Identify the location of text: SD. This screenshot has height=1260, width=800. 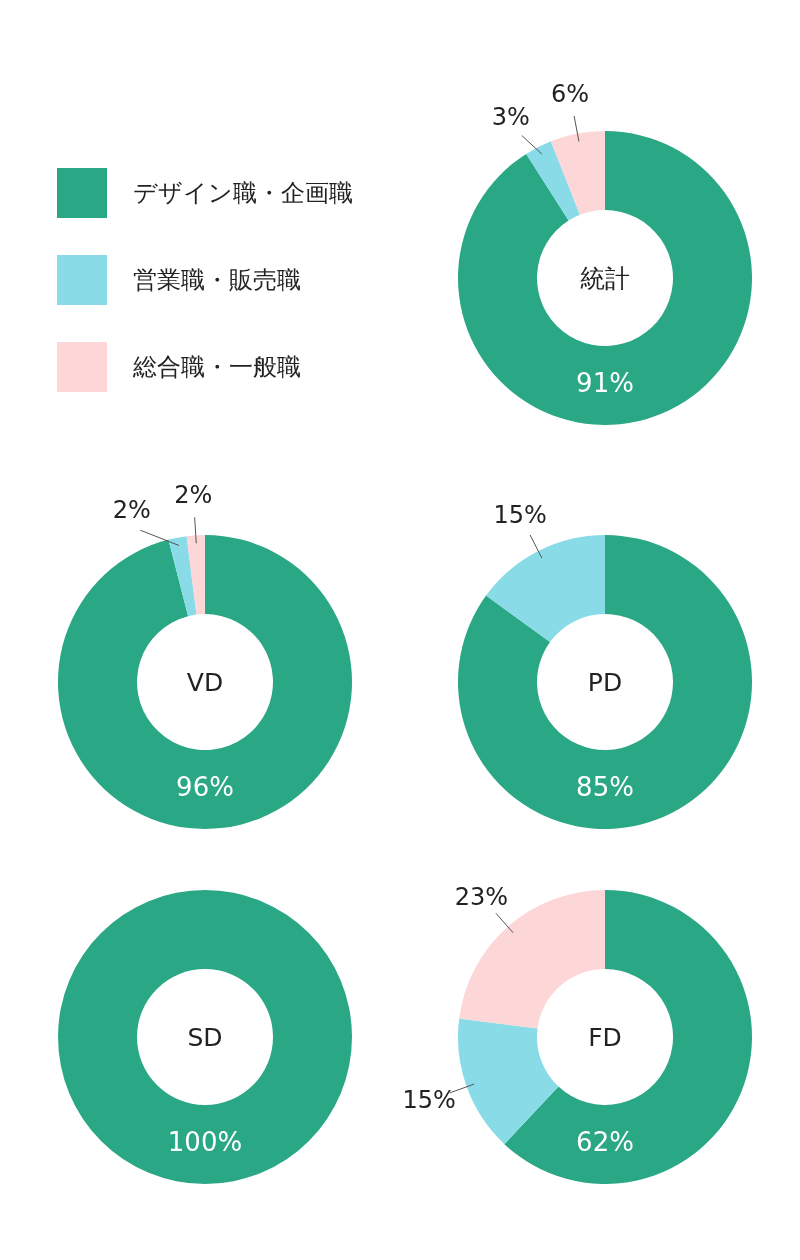
(205, 1037).